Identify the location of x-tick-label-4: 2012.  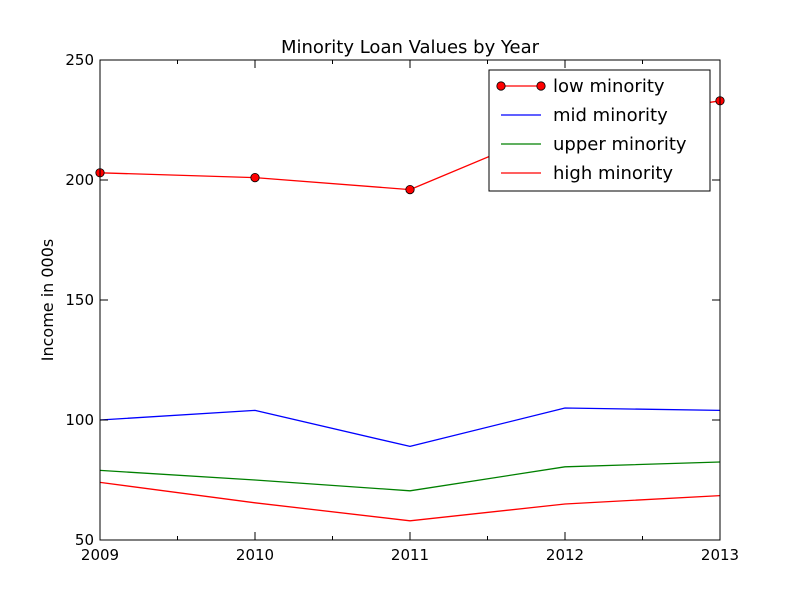
(565, 555).